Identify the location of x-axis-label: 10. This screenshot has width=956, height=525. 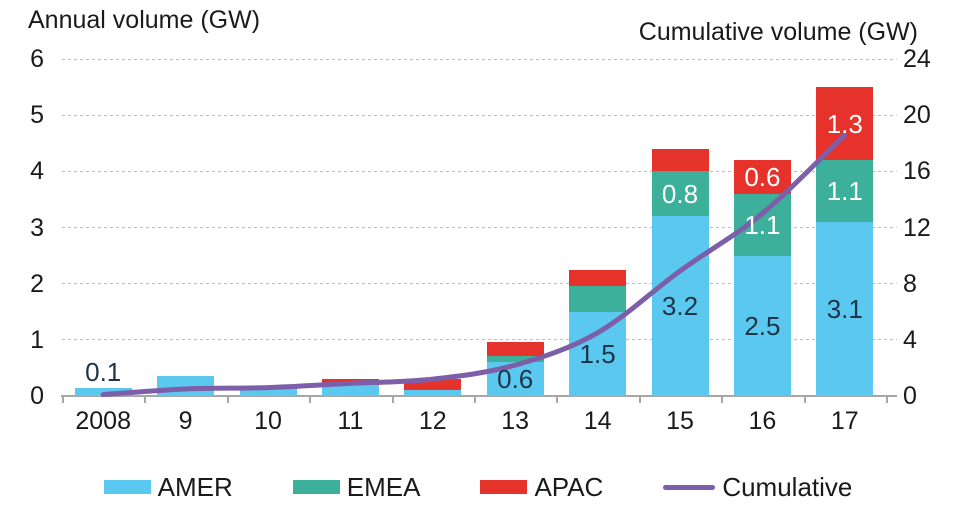
(268, 421).